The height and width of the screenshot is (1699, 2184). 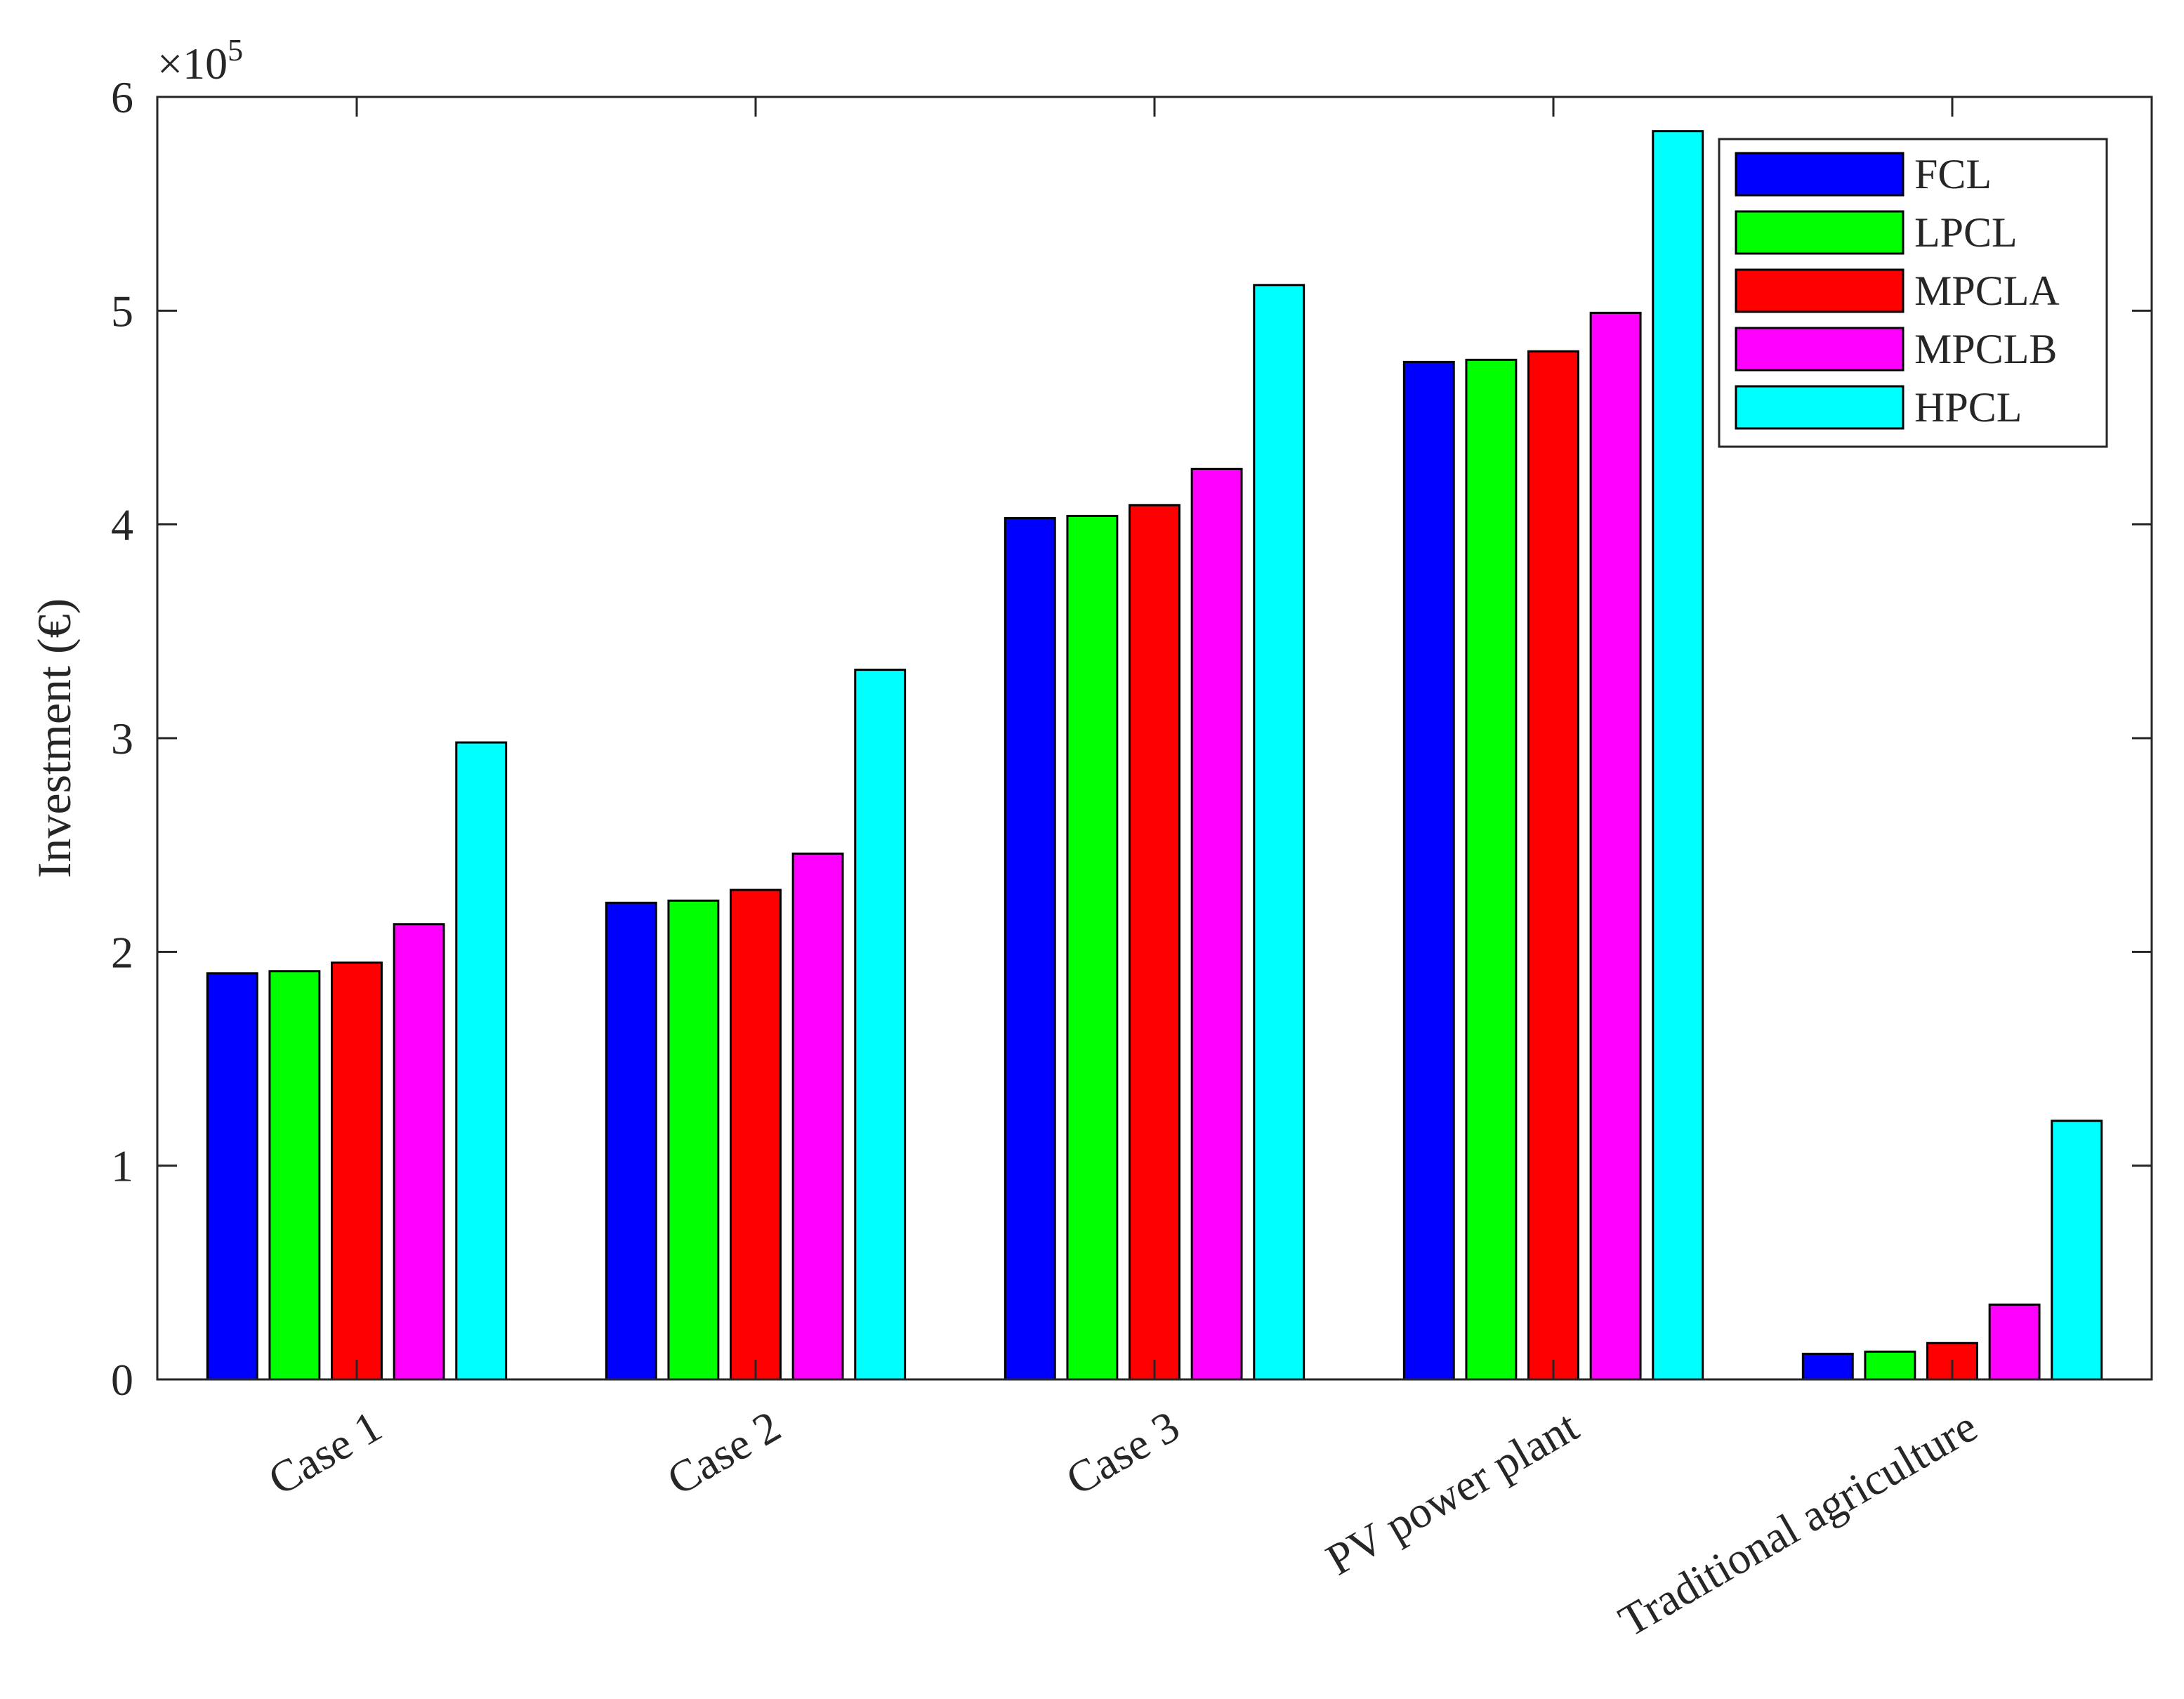 I want to click on legend-label-hpcl: HPCL, so click(x=1968, y=407).